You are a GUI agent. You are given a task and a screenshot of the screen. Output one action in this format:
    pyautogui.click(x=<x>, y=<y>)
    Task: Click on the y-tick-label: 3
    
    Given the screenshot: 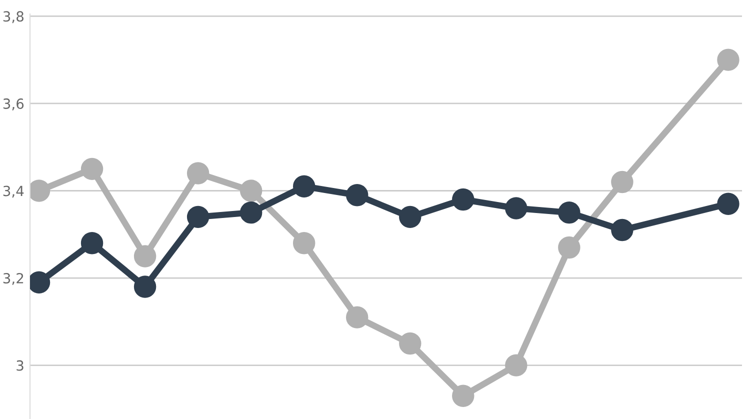 What is the action you would take?
    pyautogui.click(x=20, y=365)
    